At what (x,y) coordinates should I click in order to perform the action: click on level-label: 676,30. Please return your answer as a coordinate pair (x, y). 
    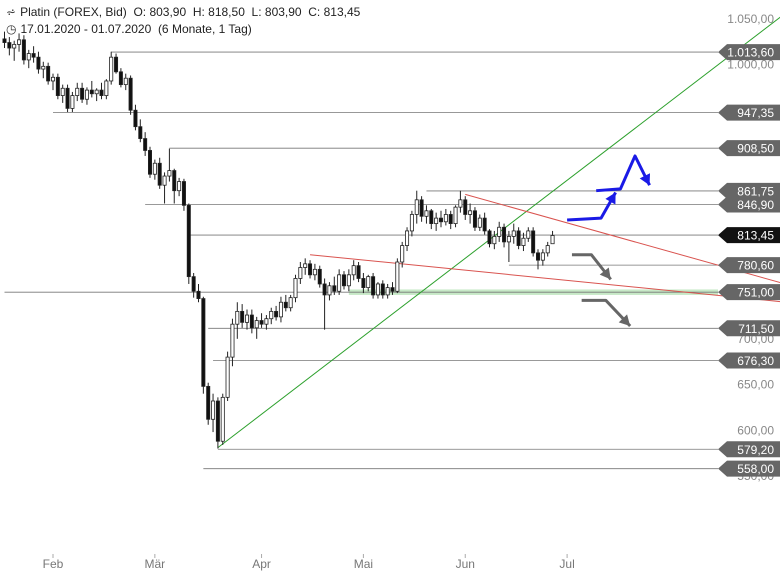
    Looking at the image, I should click on (755, 361).